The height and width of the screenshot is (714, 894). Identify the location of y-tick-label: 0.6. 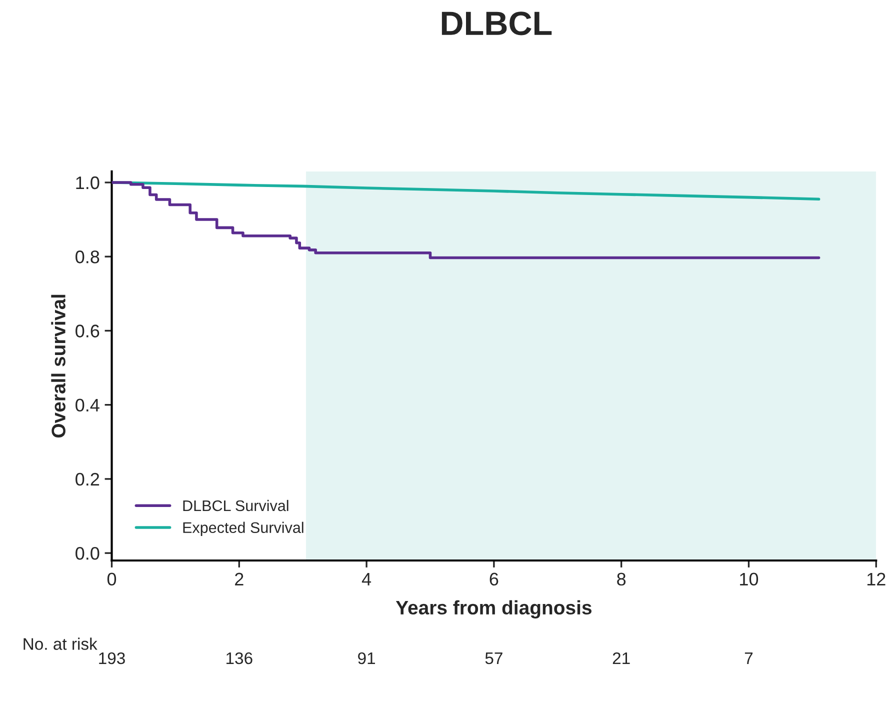
(88, 331).